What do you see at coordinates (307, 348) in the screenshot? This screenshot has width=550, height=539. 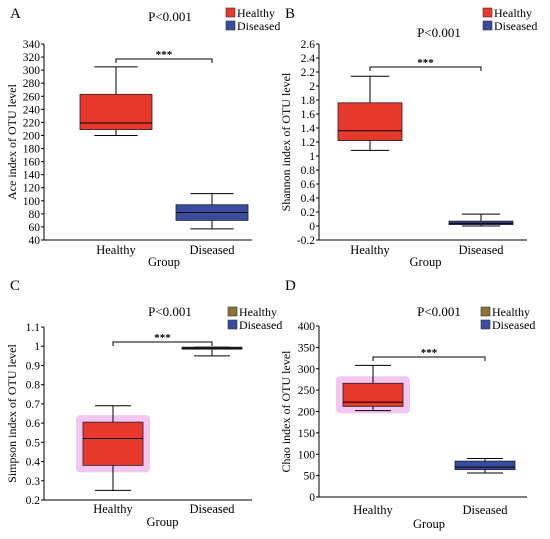 I see `y-tick-label: 350` at bounding box center [307, 348].